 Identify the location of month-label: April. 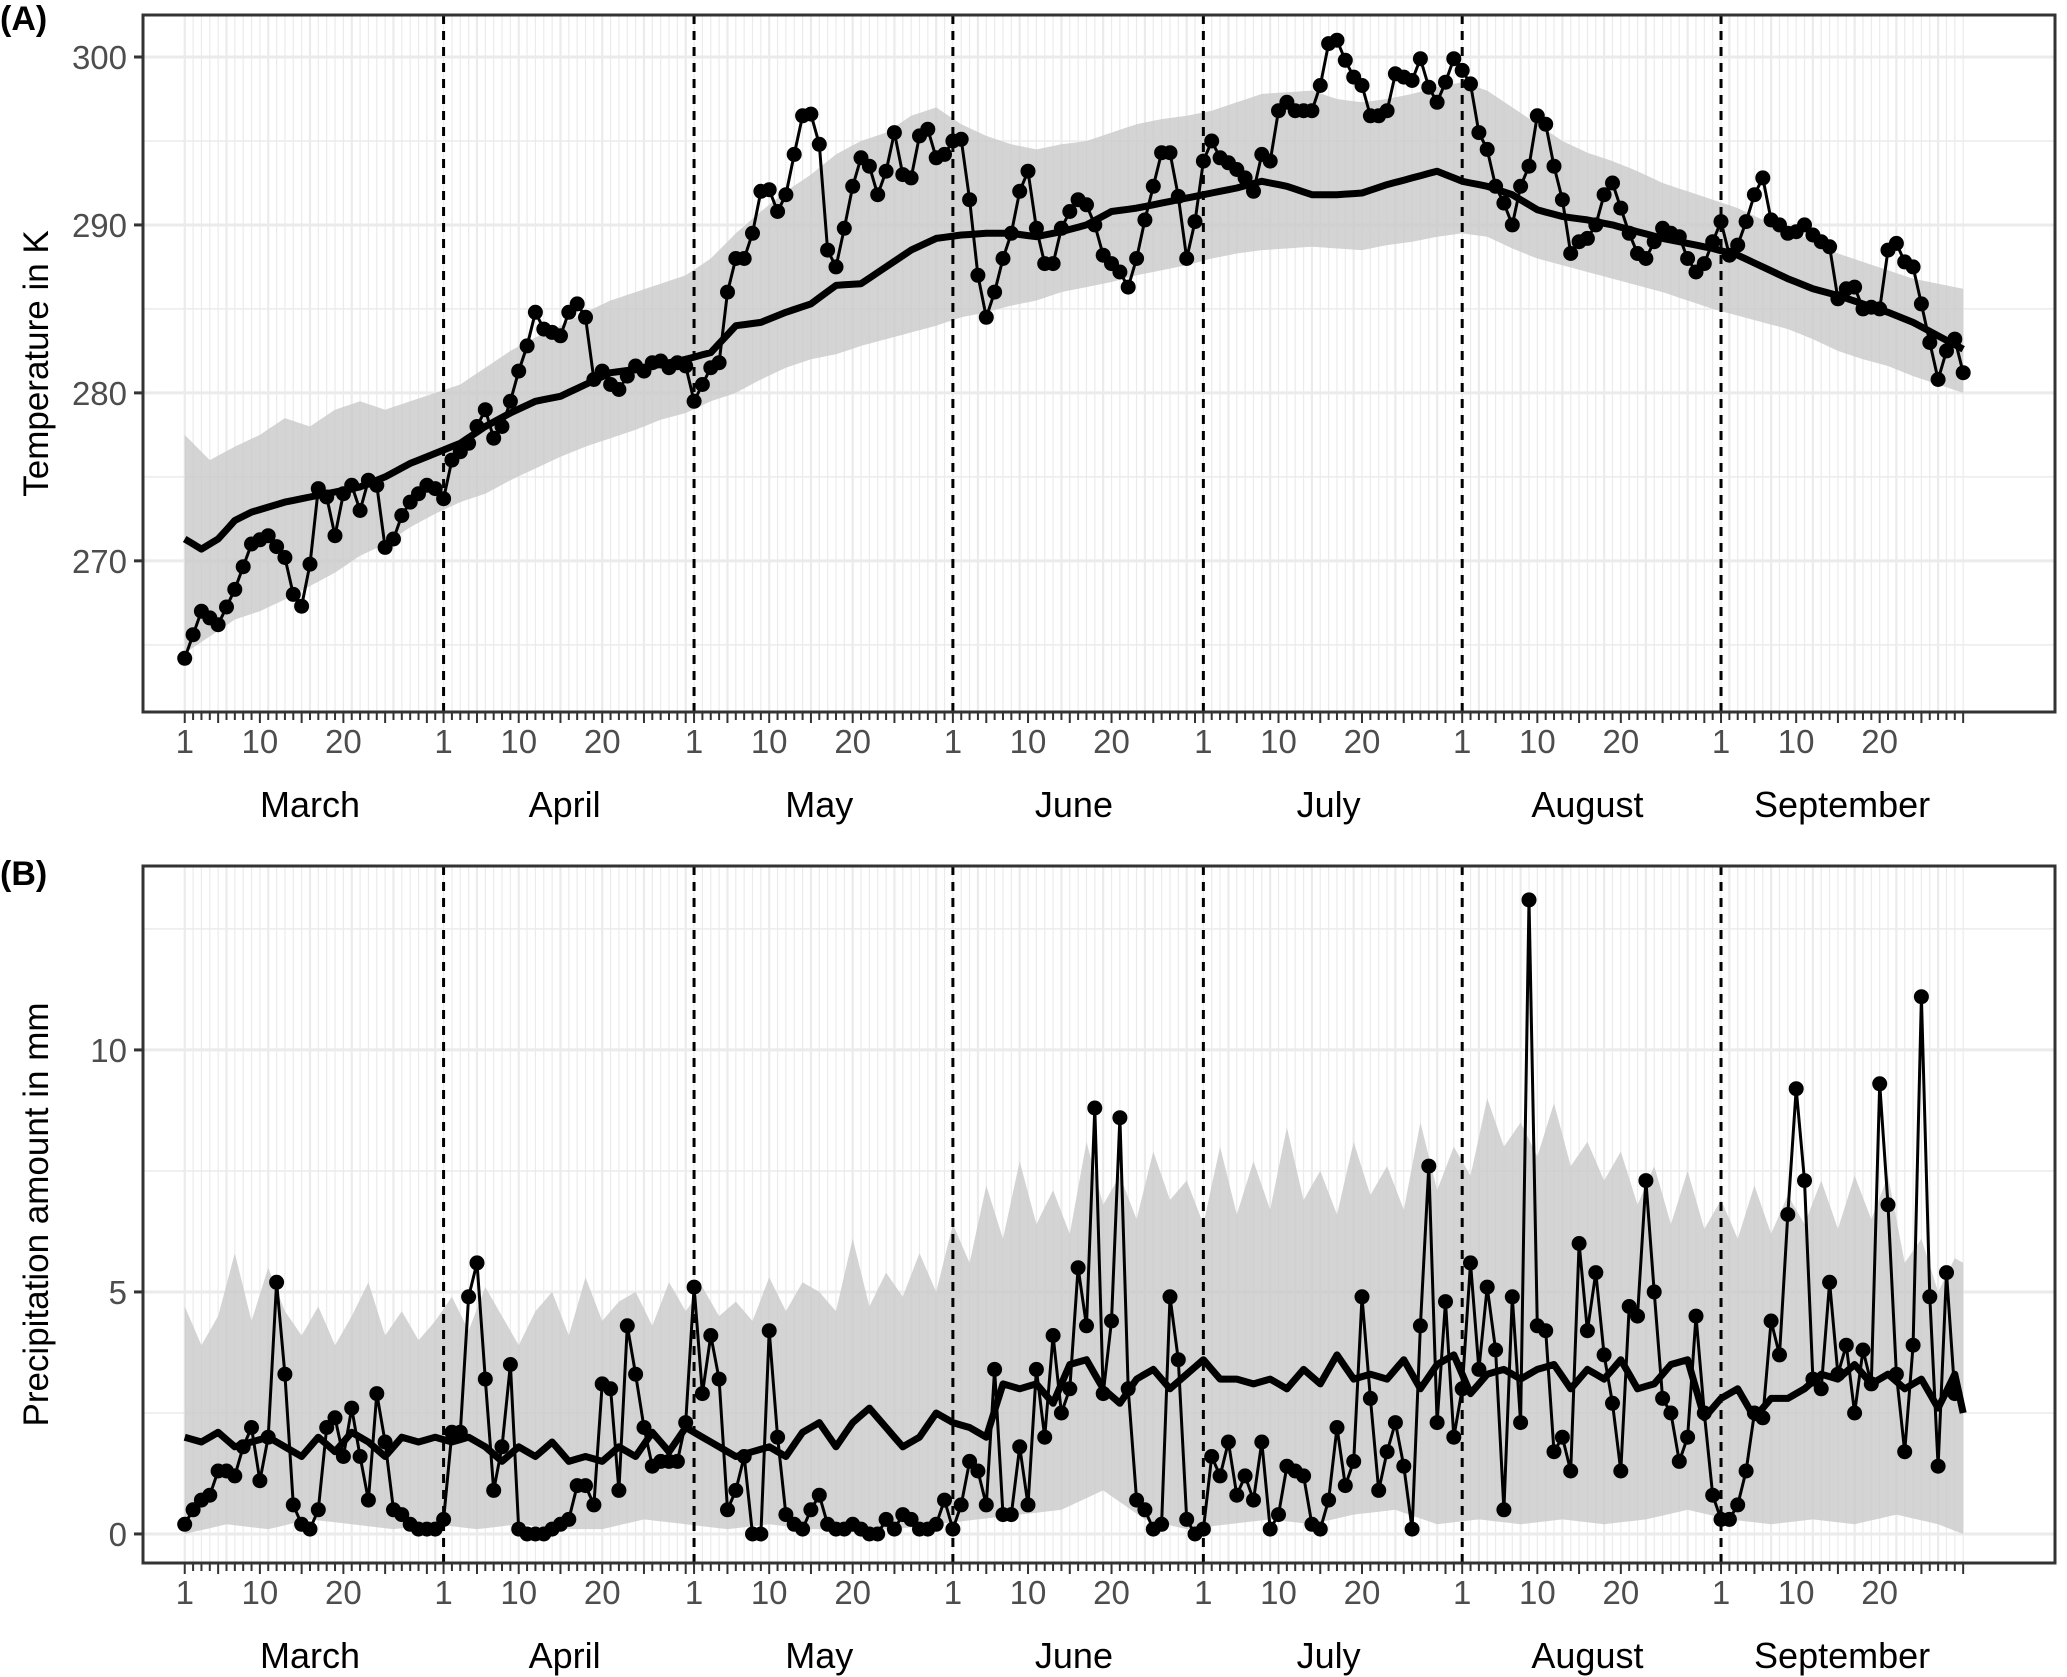
(565, 804).